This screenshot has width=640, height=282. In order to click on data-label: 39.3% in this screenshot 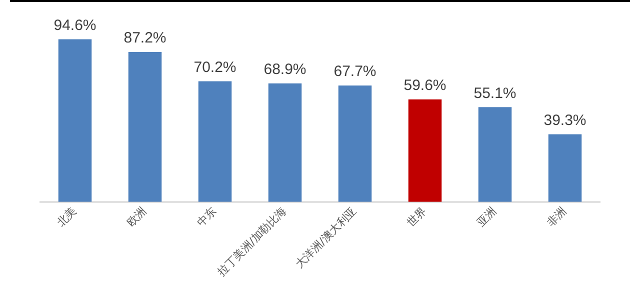, I will do `click(565, 120)`.